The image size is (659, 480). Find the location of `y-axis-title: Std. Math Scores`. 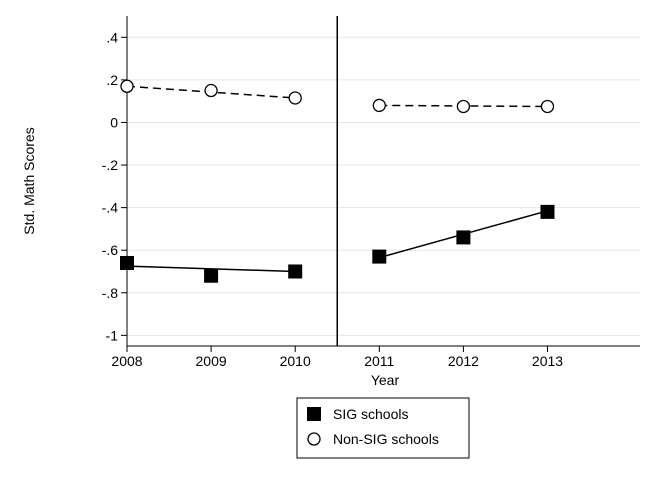

y-axis-title: Std. Math Scores is located at coordinates (29, 180).